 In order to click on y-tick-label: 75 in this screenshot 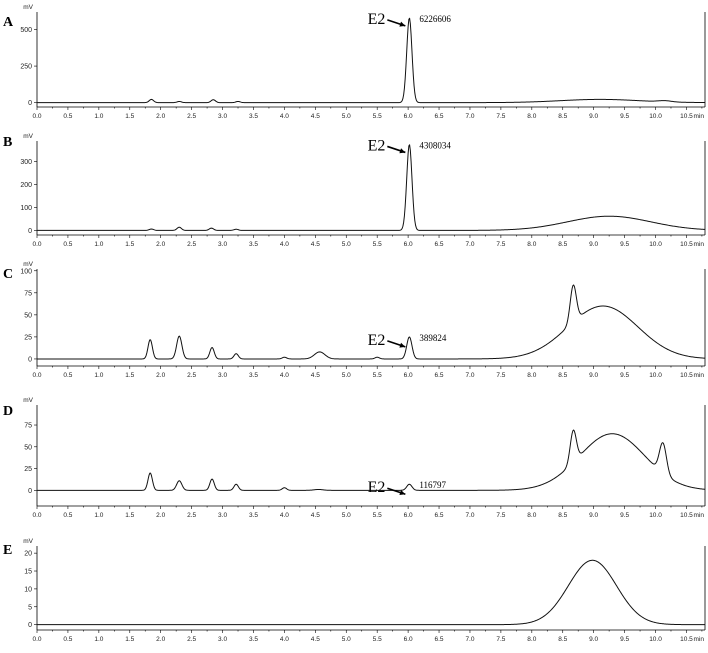, I will do `click(28, 293)`.